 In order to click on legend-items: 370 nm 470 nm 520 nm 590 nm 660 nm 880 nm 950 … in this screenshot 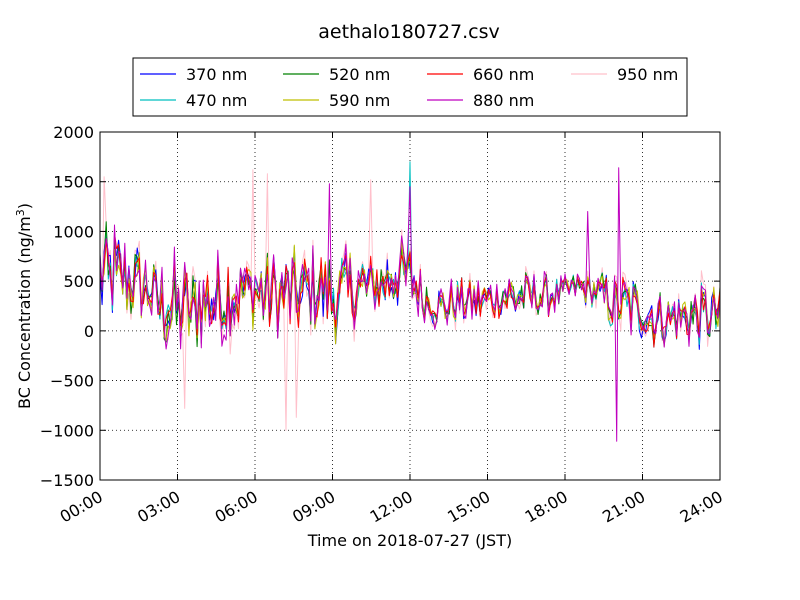, I will do `click(409, 87)`.